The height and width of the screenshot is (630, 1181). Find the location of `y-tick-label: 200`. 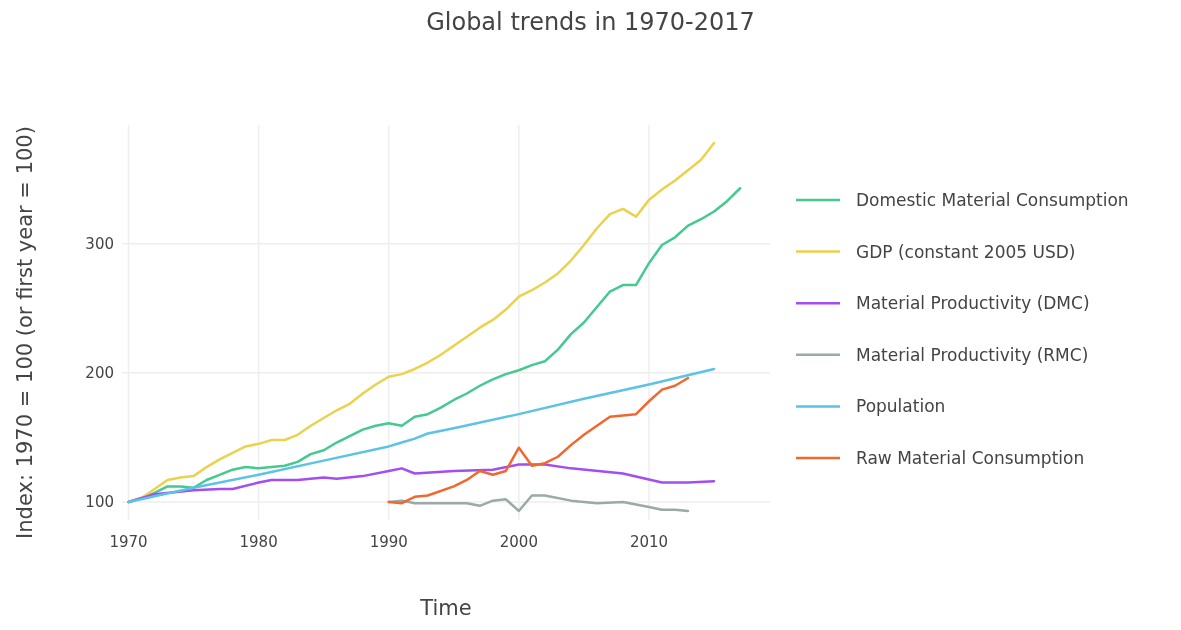

y-tick-label: 200 is located at coordinates (99, 373).